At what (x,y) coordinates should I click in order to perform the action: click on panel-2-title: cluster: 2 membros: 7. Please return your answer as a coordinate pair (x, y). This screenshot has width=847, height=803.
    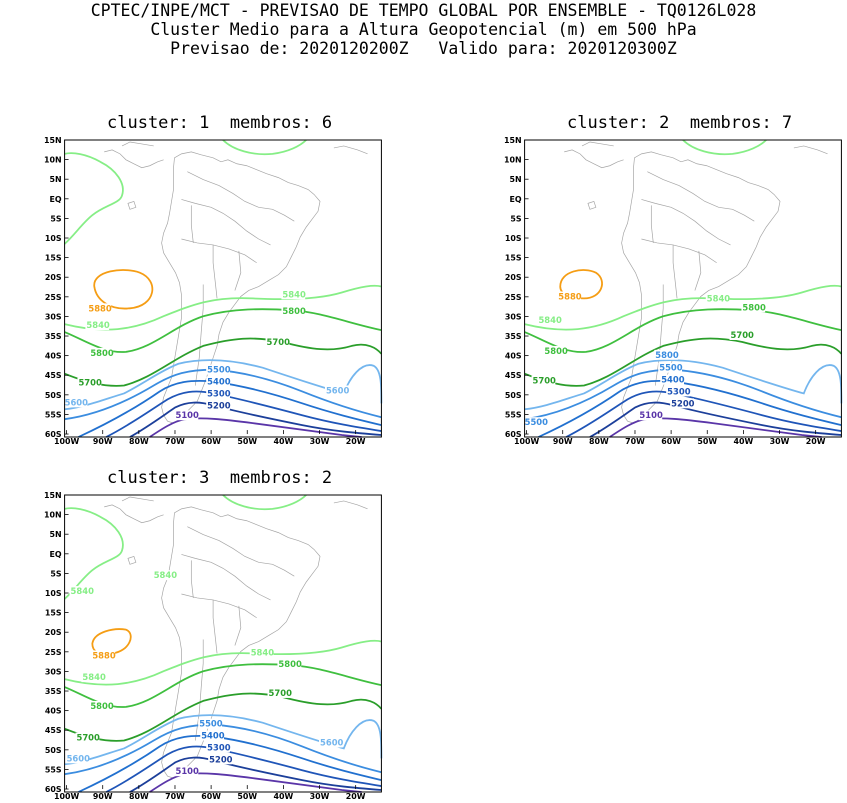
    Looking at the image, I should click on (680, 123).